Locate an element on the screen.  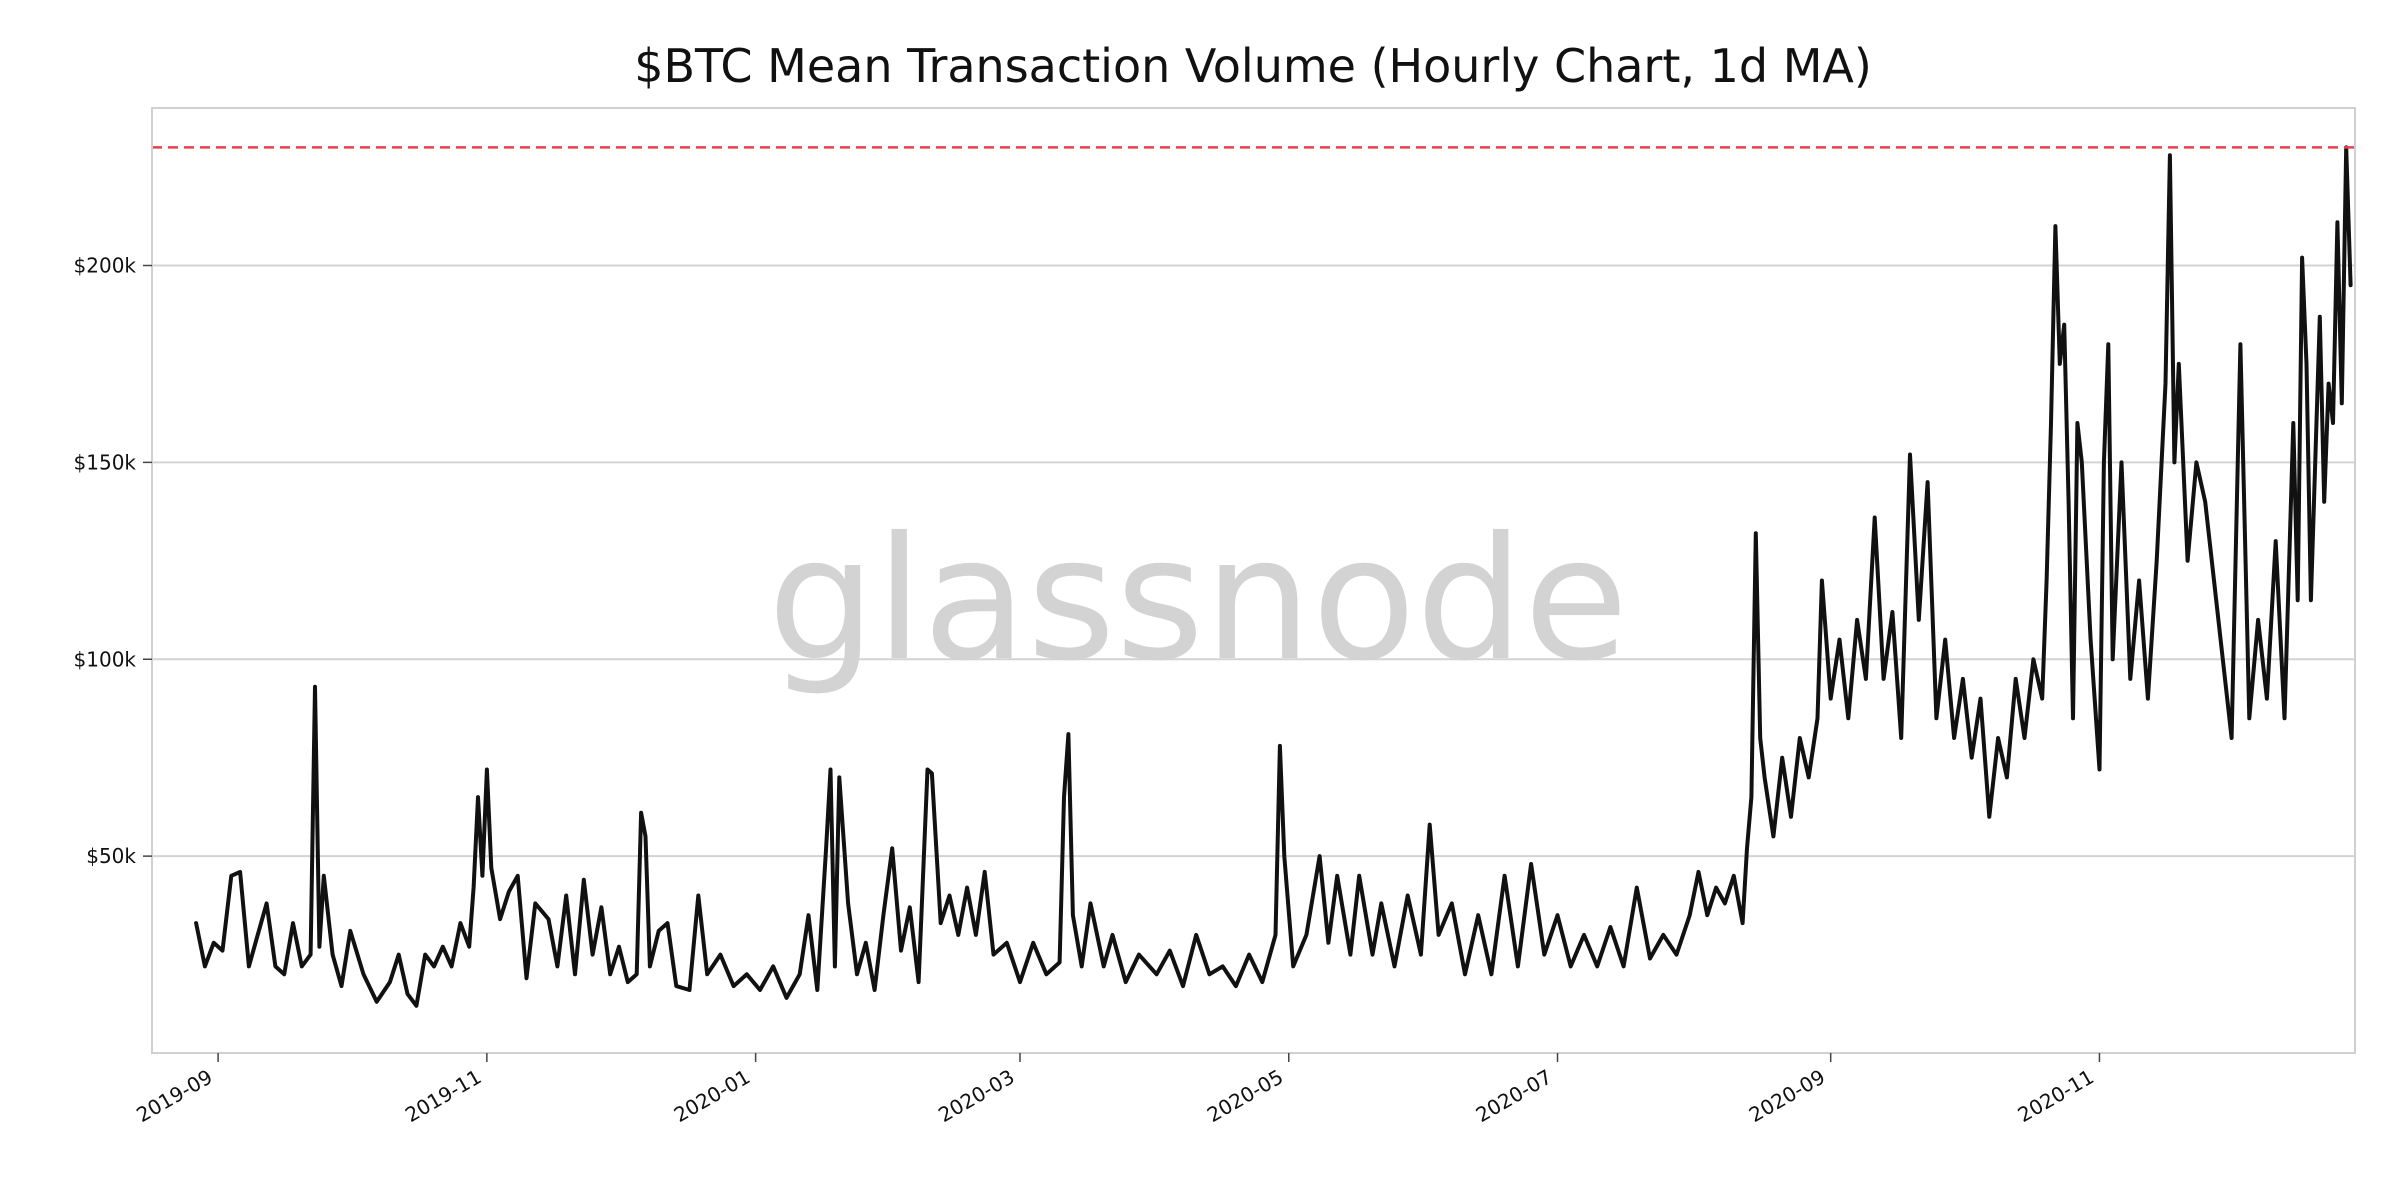
y-tick-label: $100k is located at coordinates (105, 659).